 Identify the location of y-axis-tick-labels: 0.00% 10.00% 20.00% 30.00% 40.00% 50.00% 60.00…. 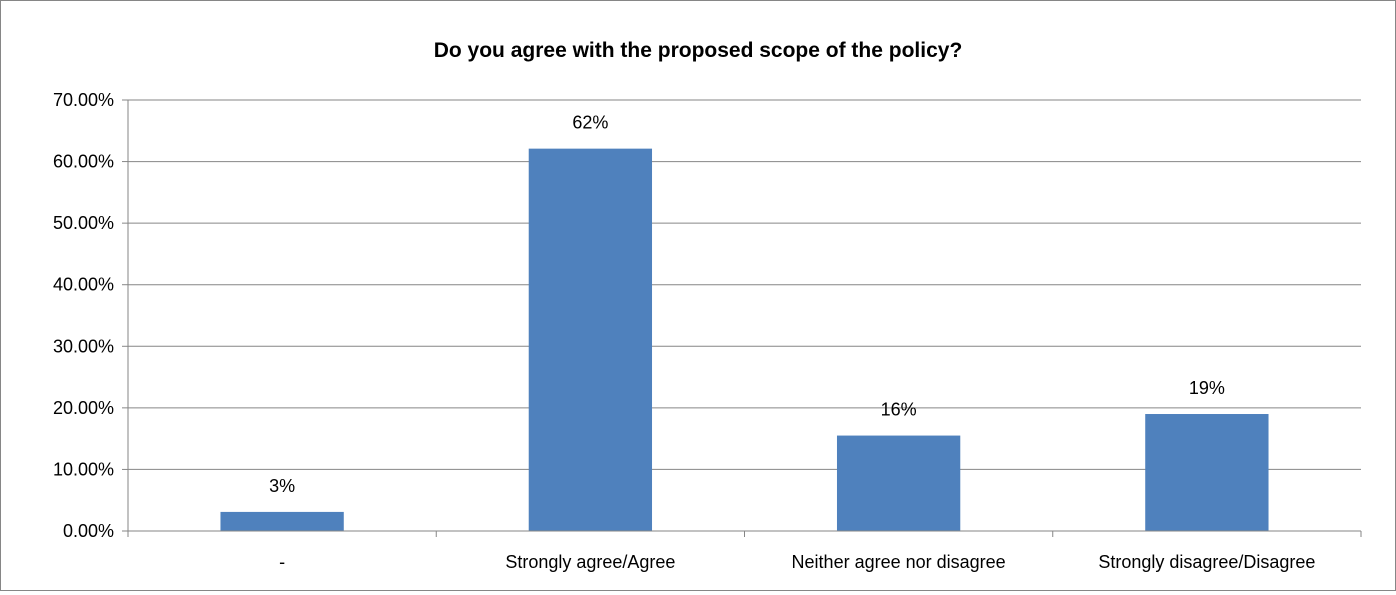
(90, 315).